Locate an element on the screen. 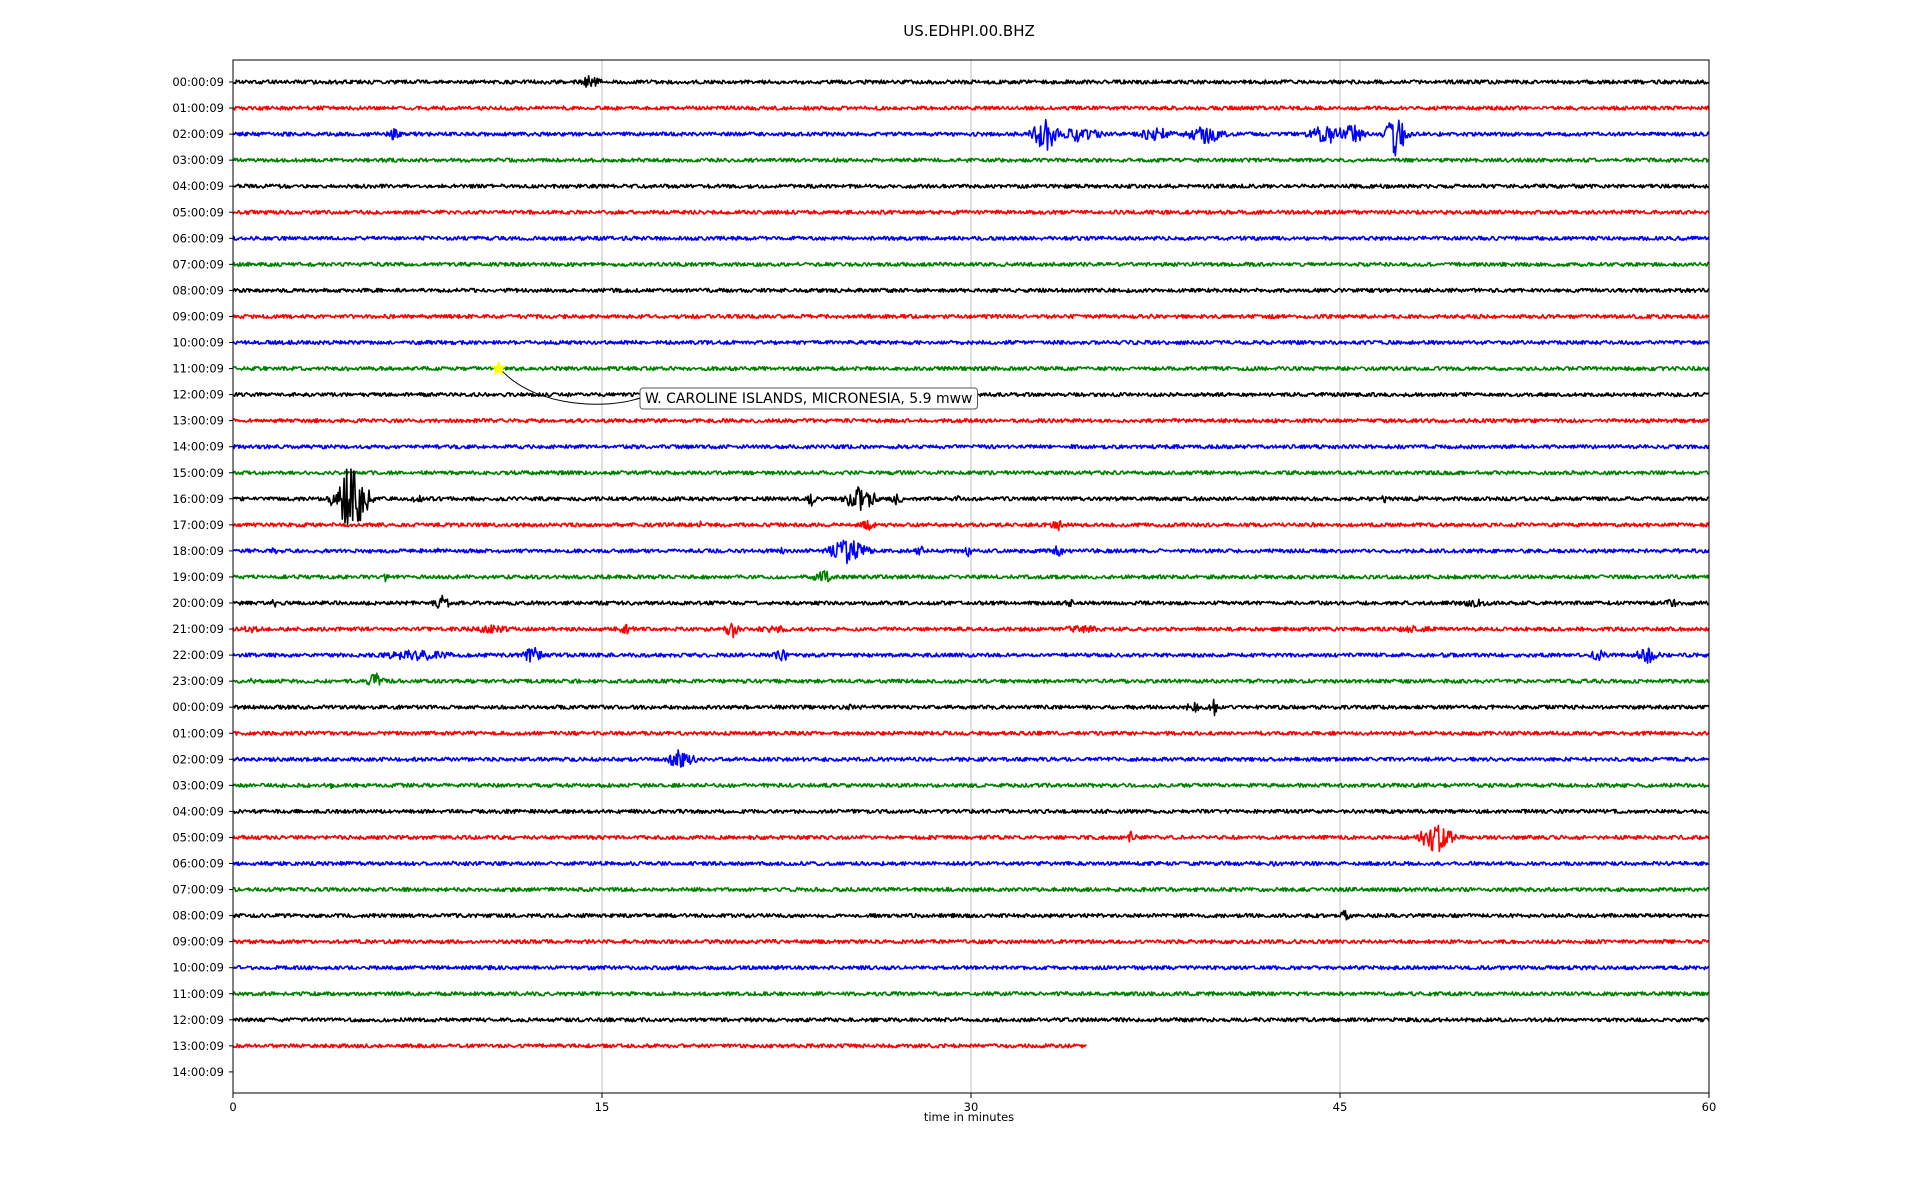  event-star-marker is located at coordinates (498, 368).